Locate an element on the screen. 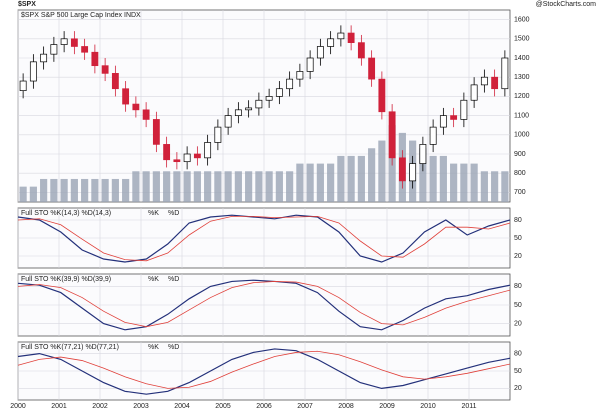 The width and height of the screenshot is (600, 411). symbol: $SPX is located at coordinates (27, 4).